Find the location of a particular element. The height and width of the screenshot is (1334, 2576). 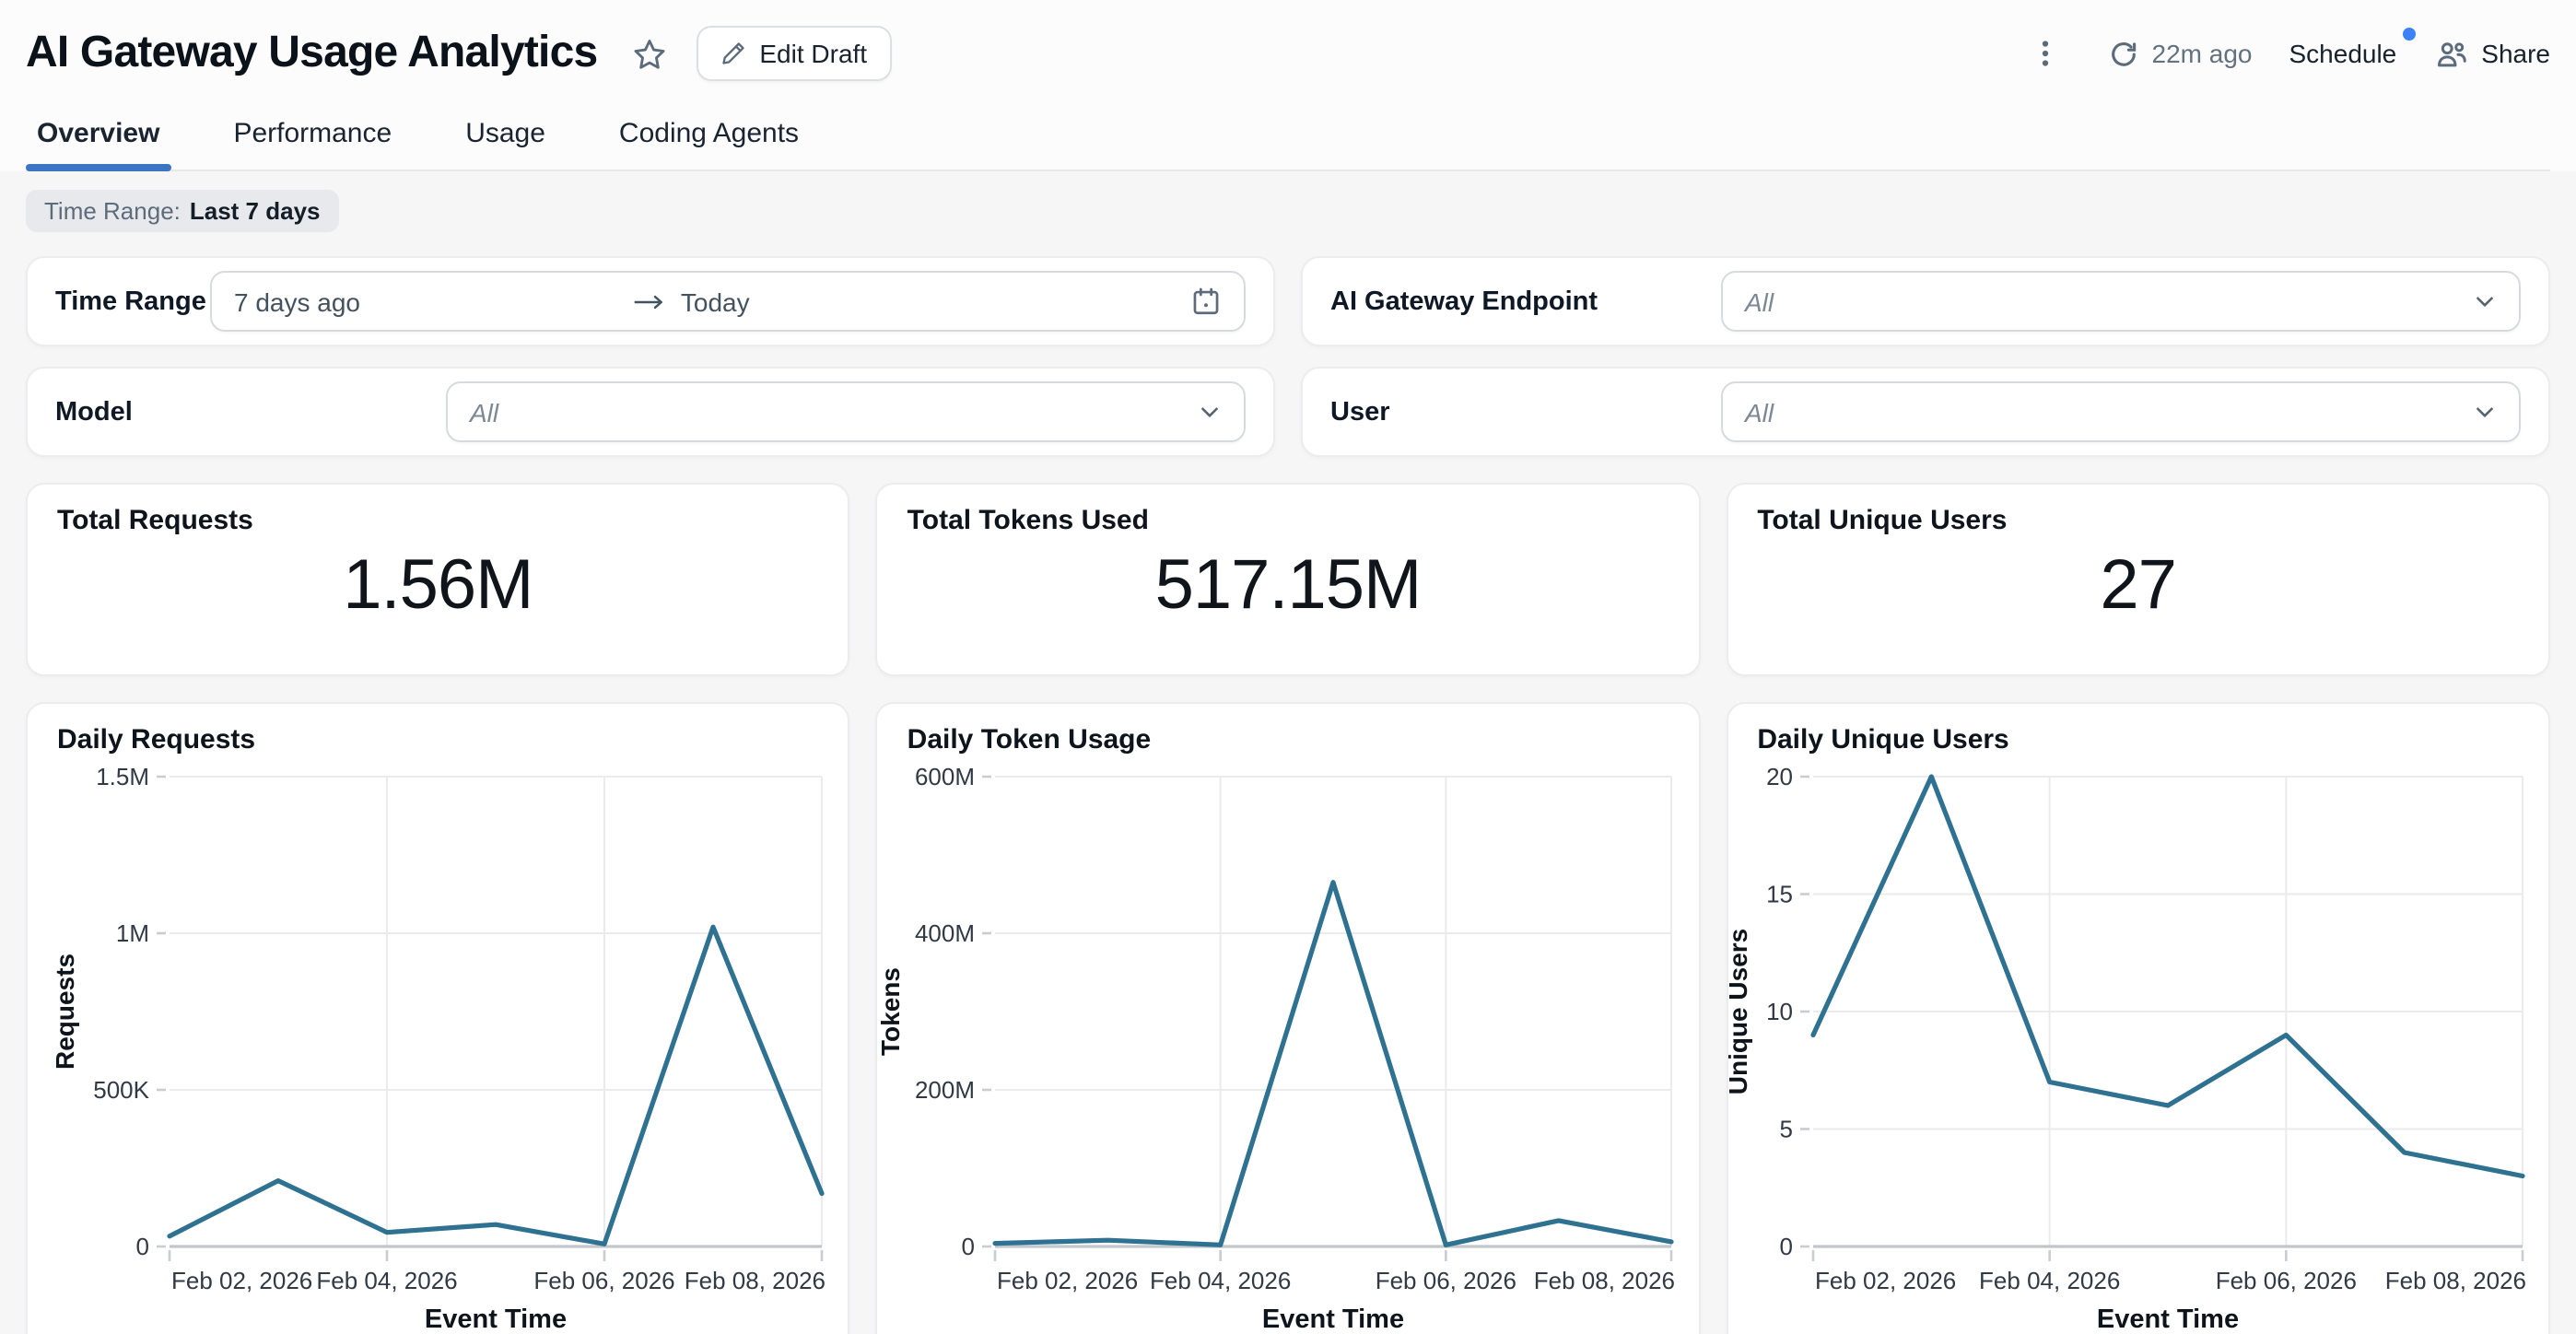

refresh-icon is located at coordinates (2123, 53).